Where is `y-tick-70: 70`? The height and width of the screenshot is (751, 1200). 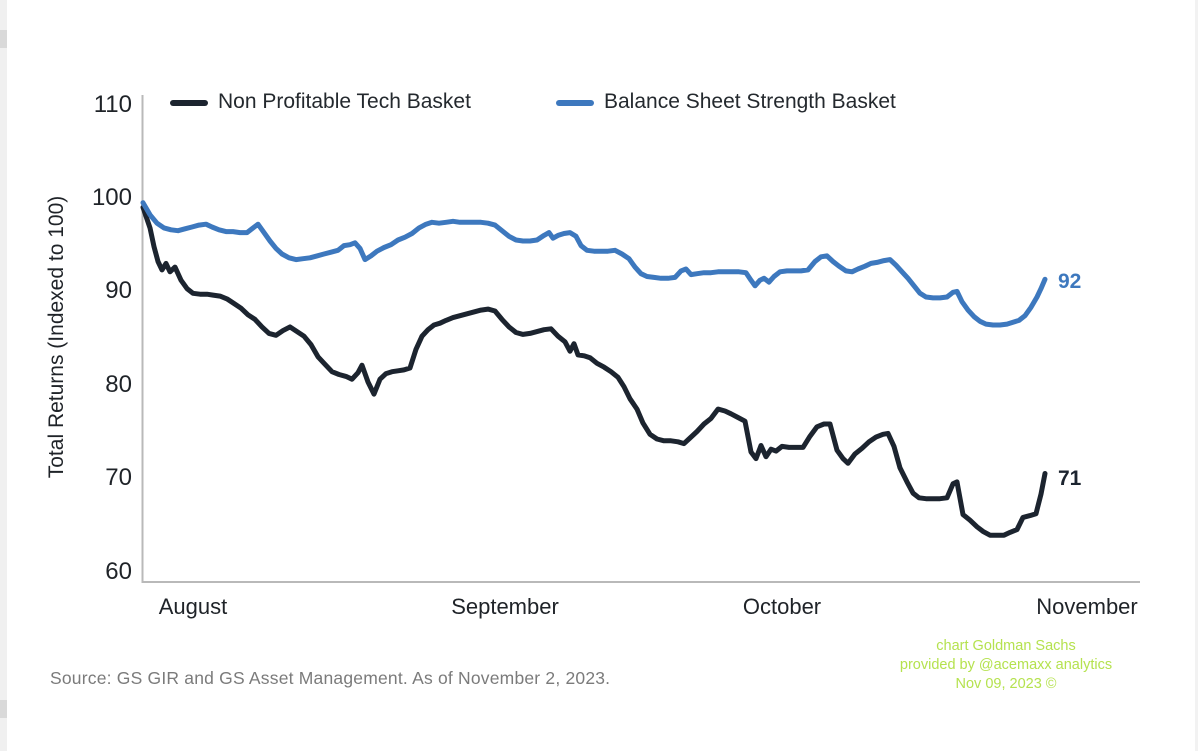
y-tick-70: 70 is located at coordinates (118, 478).